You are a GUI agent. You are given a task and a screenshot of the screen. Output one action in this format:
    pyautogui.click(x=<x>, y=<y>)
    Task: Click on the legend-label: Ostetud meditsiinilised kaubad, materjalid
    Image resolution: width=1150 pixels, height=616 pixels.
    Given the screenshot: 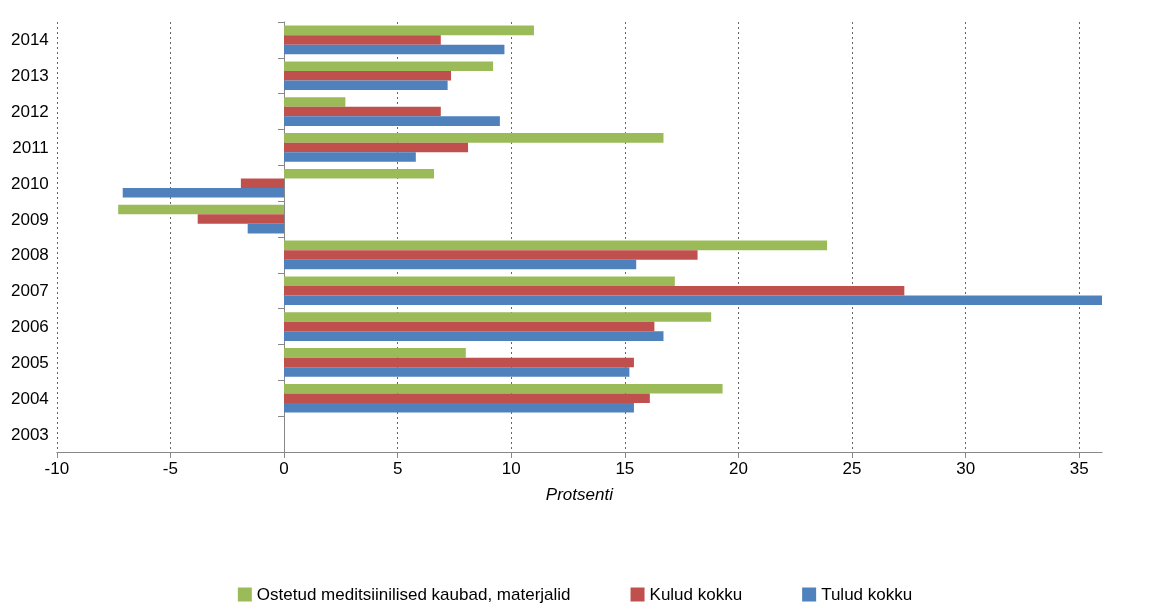 What is the action you would take?
    pyautogui.click(x=413, y=594)
    